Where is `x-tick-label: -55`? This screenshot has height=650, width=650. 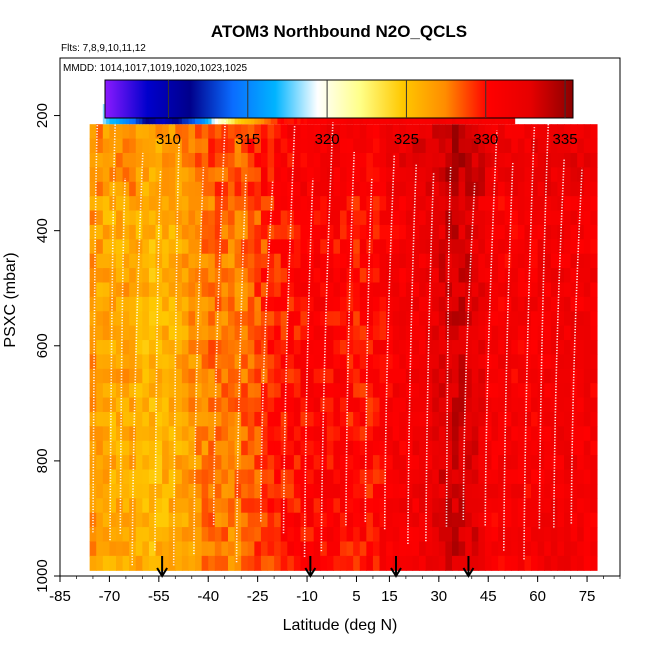 x-tick-label: -55 is located at coordinates (159, 596).